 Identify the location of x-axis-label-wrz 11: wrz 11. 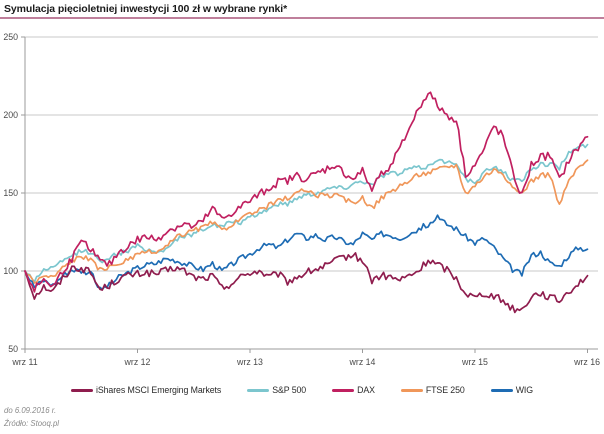
(24, 362).